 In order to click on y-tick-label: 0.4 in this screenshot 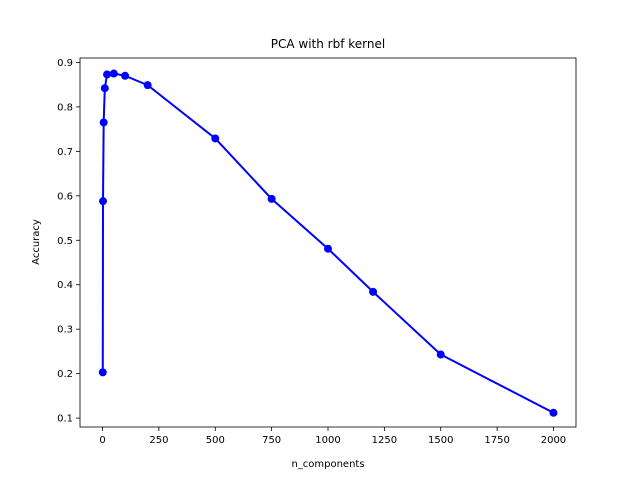, I will do `click(65, 285)`.